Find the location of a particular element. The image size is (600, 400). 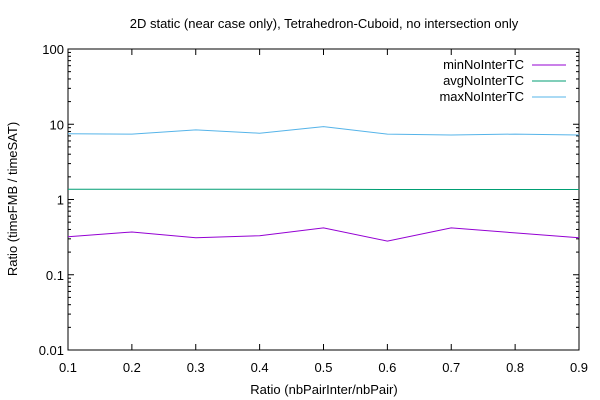

legend-label: avgNoInterTC is located at coordinates (483, 80).